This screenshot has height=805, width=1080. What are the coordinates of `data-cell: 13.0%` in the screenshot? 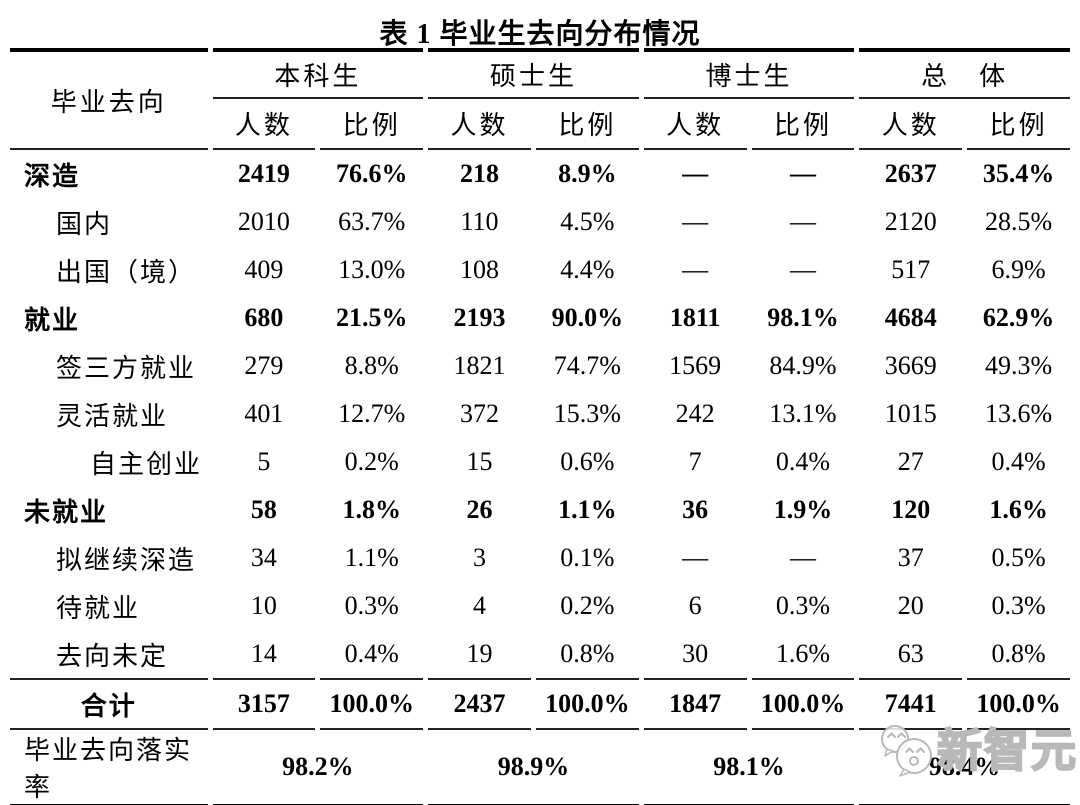 It's located at (372, 269).